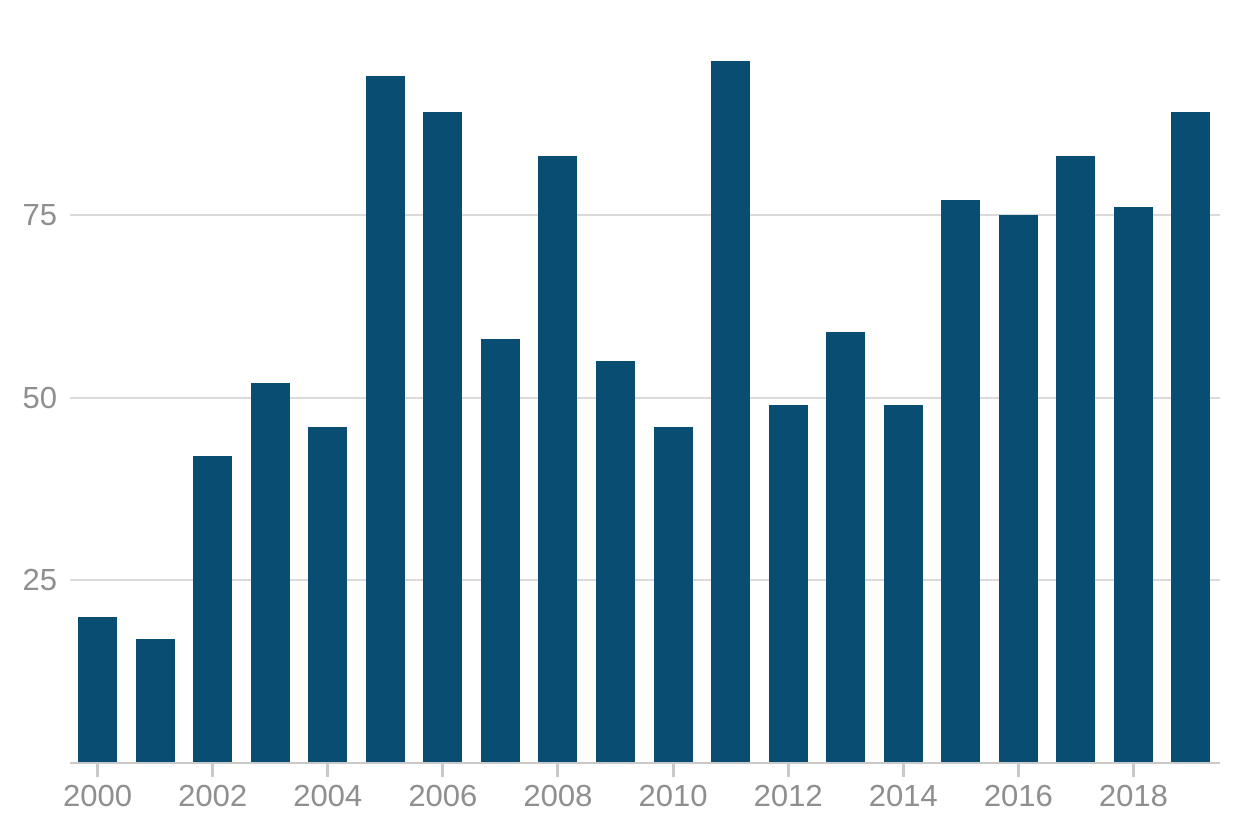 The height and width of the screenshot is (840, 1240). What do you see at coordinates (97, 689) in the screenshot?
I see `bar-2000` at bounding box center [97, 689].